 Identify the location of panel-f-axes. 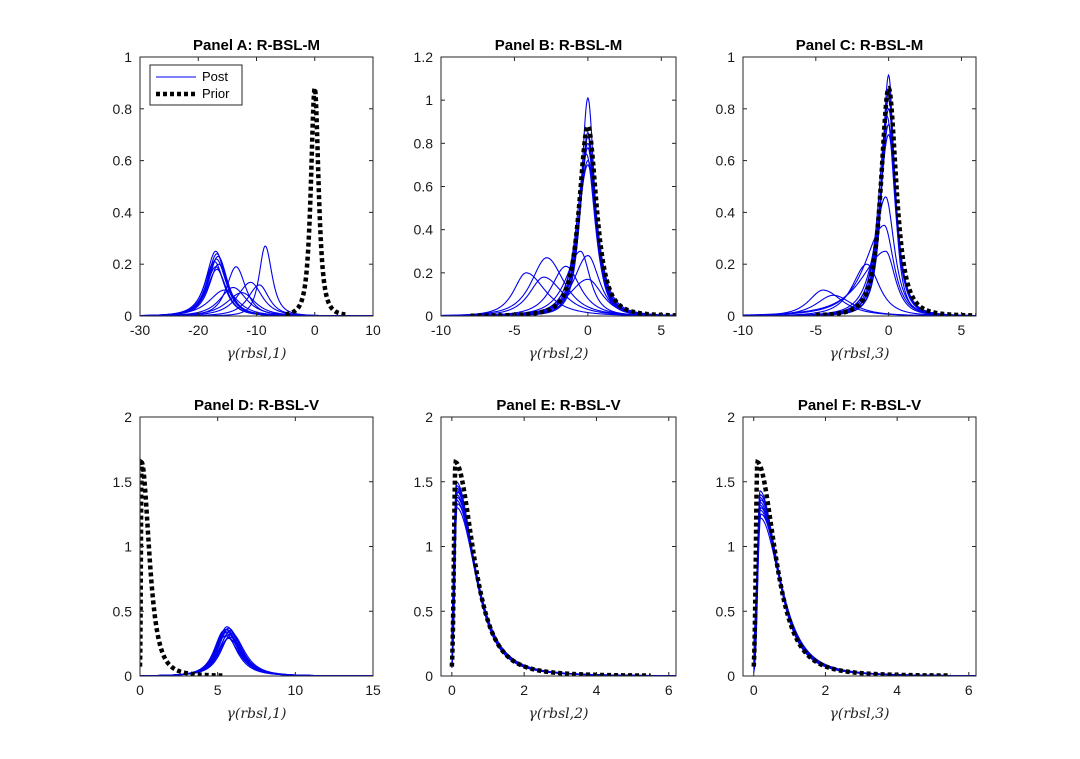
(859, 546).